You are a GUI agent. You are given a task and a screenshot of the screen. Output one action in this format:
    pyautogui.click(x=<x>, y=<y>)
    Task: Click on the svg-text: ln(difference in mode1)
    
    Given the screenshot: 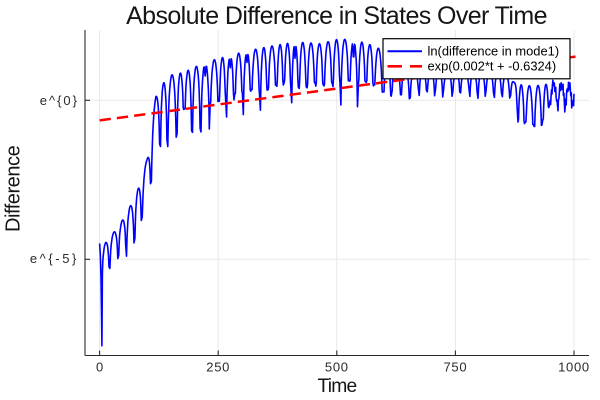 What is the action you would take?
    pyautogui.click(x=494, y=51)
    